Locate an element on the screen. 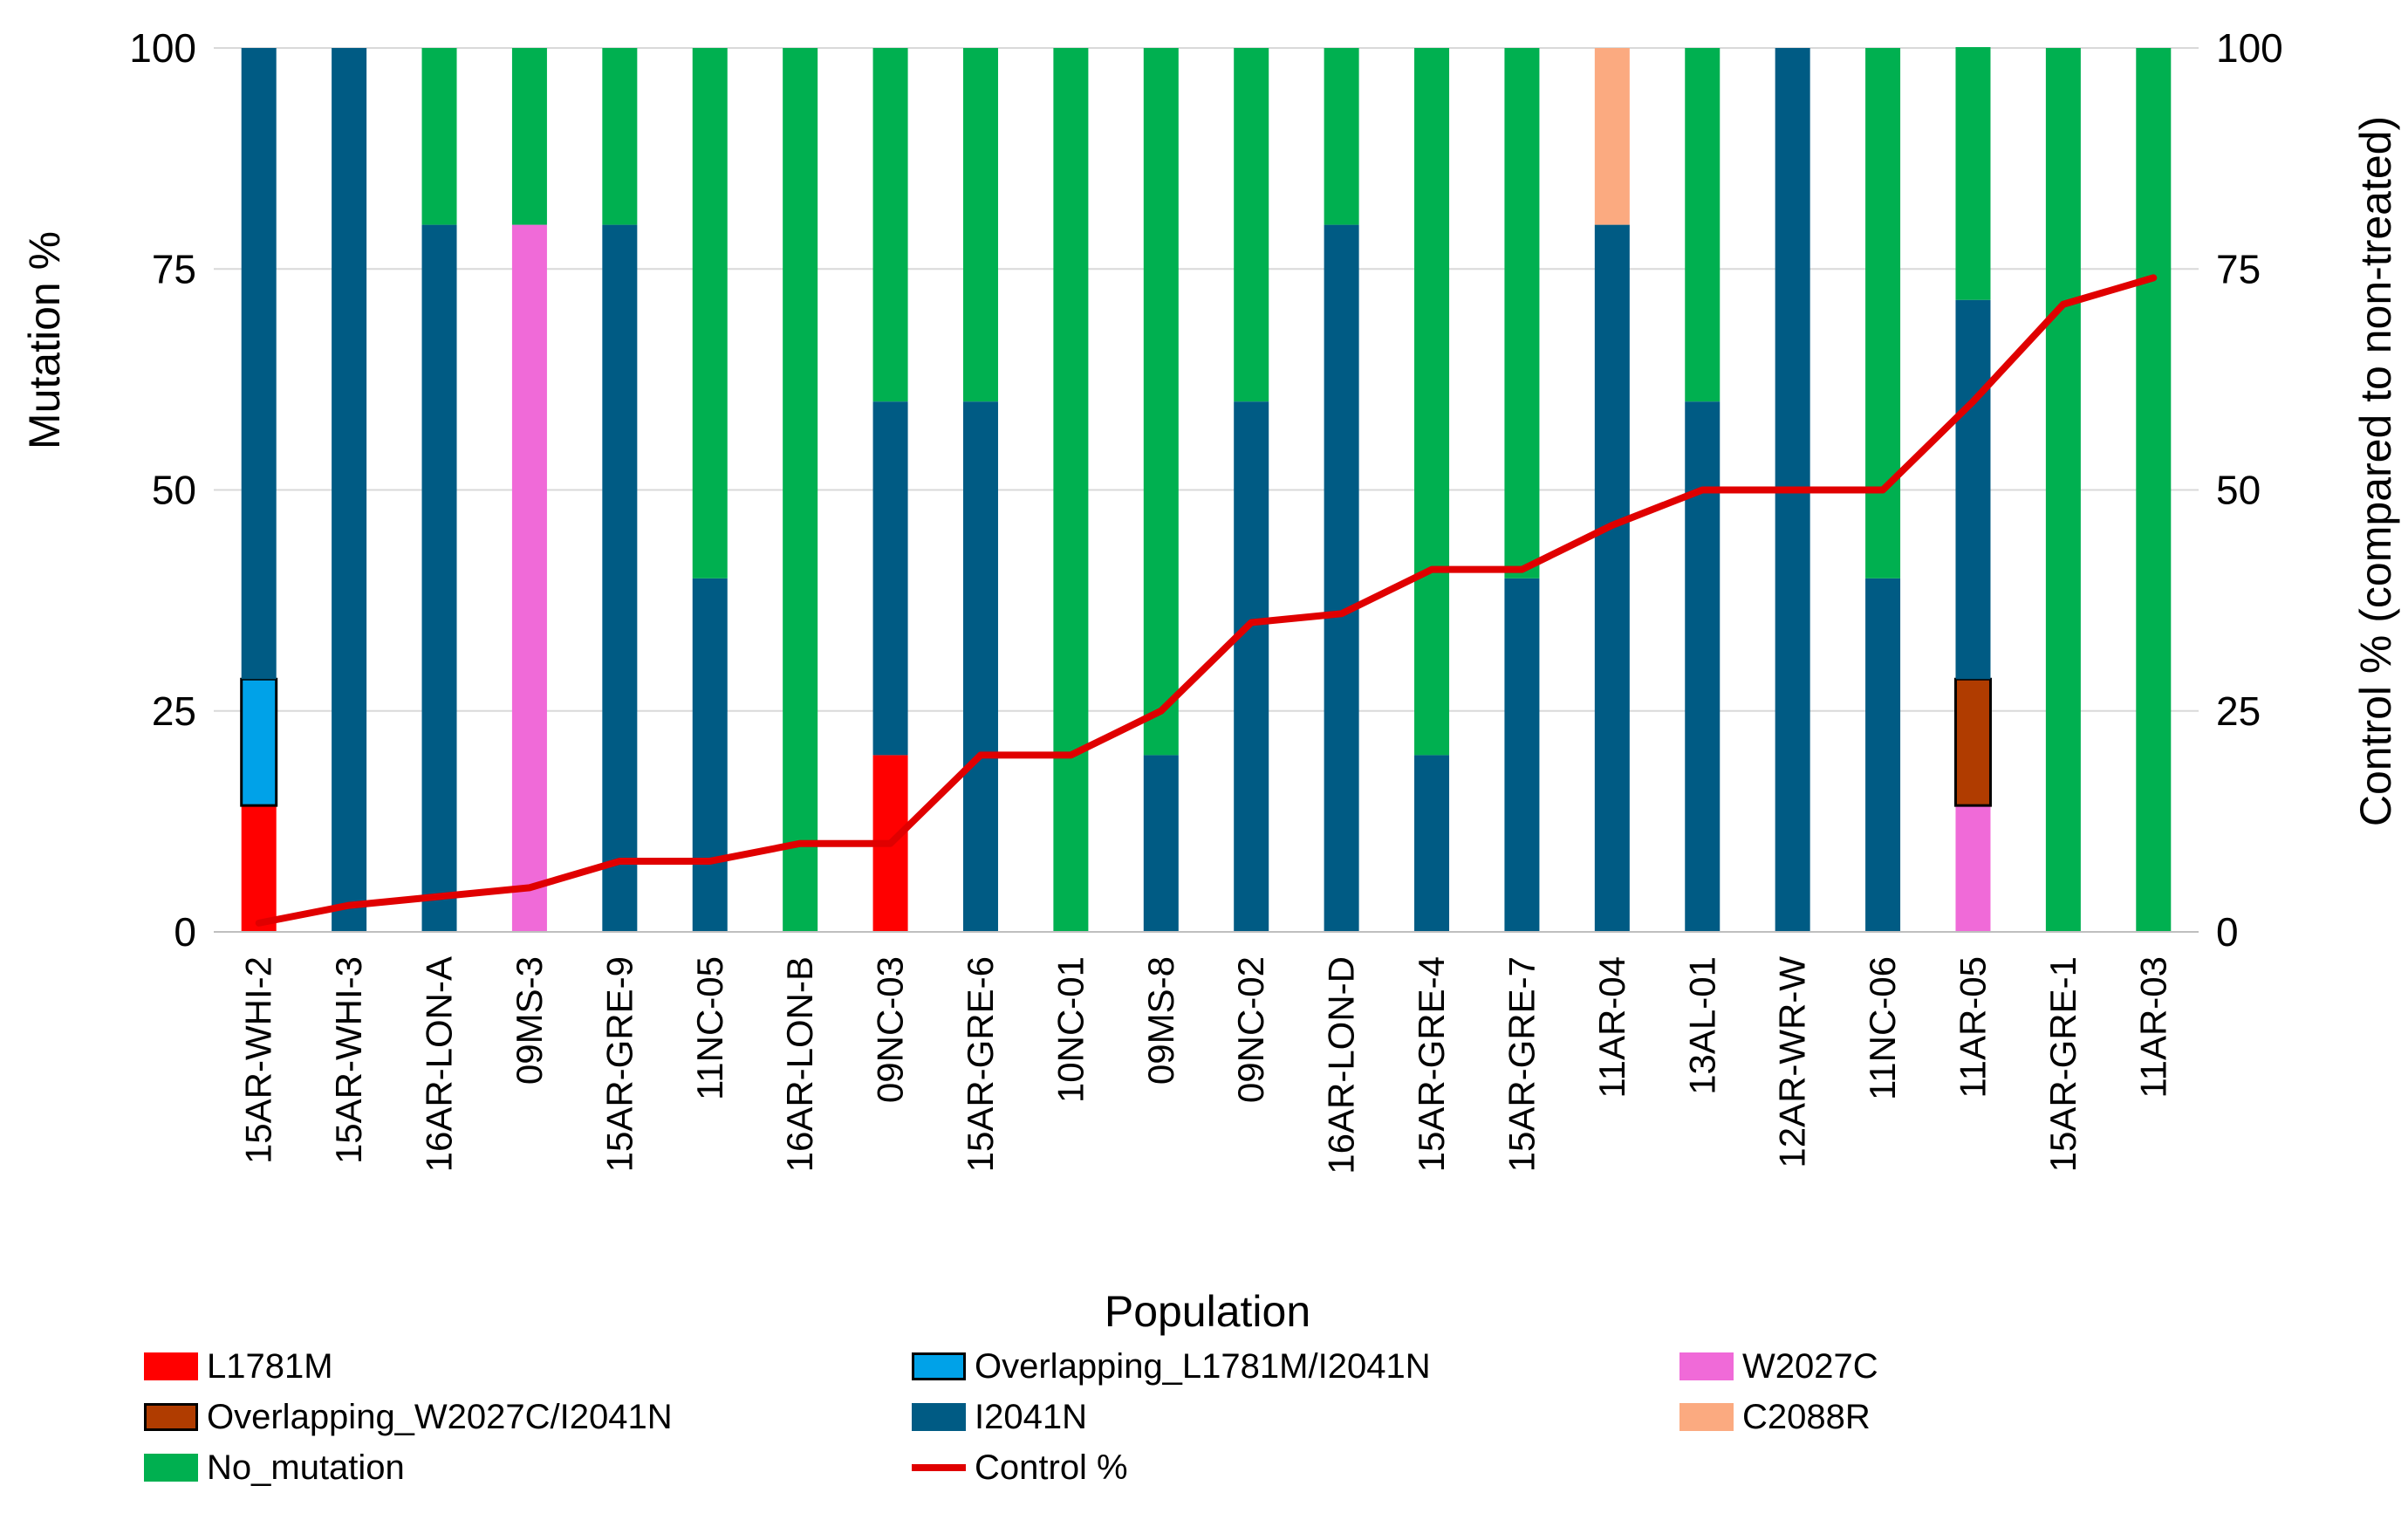 The image size is (2408, 1520). y-tick-label-right: 25 is located at coordinates (2239, 711).